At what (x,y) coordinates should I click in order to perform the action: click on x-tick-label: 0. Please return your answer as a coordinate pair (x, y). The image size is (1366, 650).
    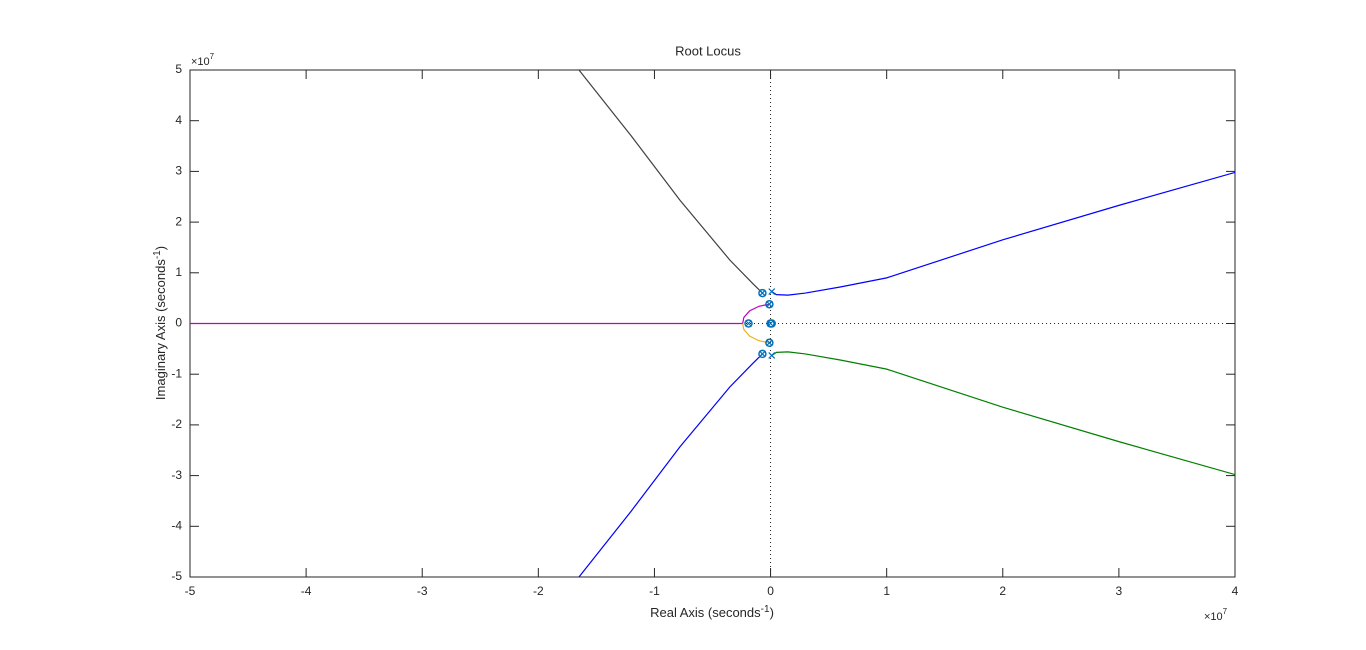
    Looking at the image, I should click on (770, 591).